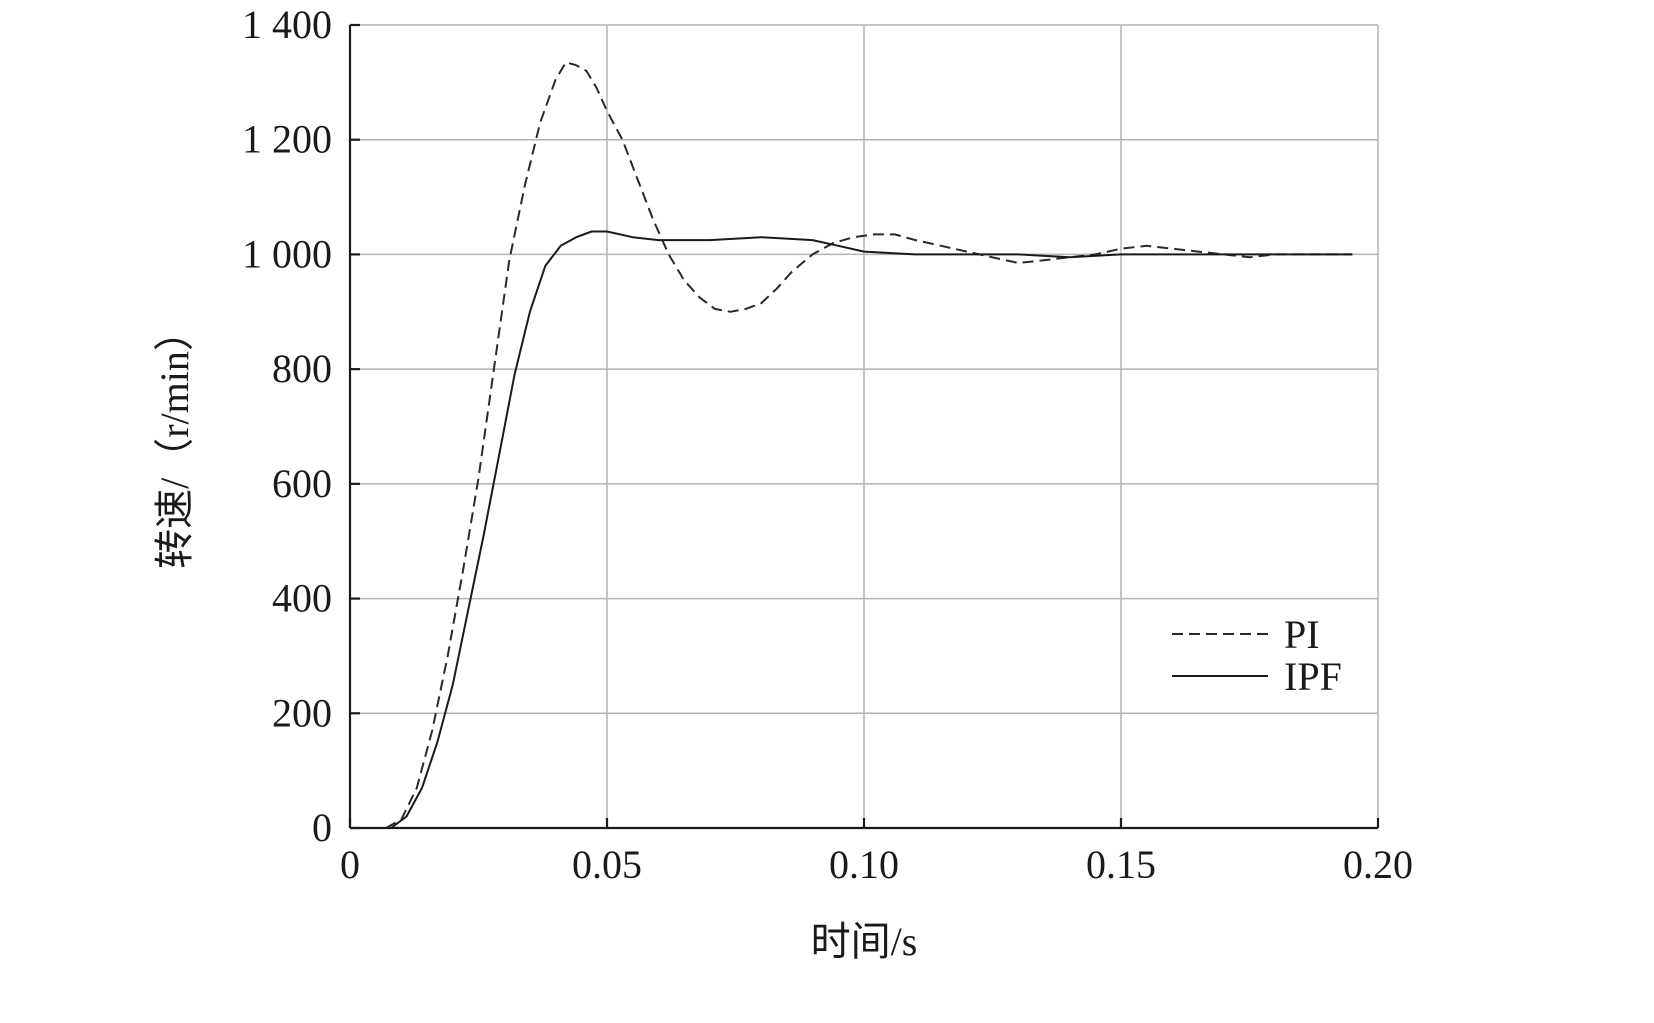  What do you see at coordinates (1313, 676) in the screenshot?
I see `legend-label-ipf: IPF` at bounding box center [1313, 676].